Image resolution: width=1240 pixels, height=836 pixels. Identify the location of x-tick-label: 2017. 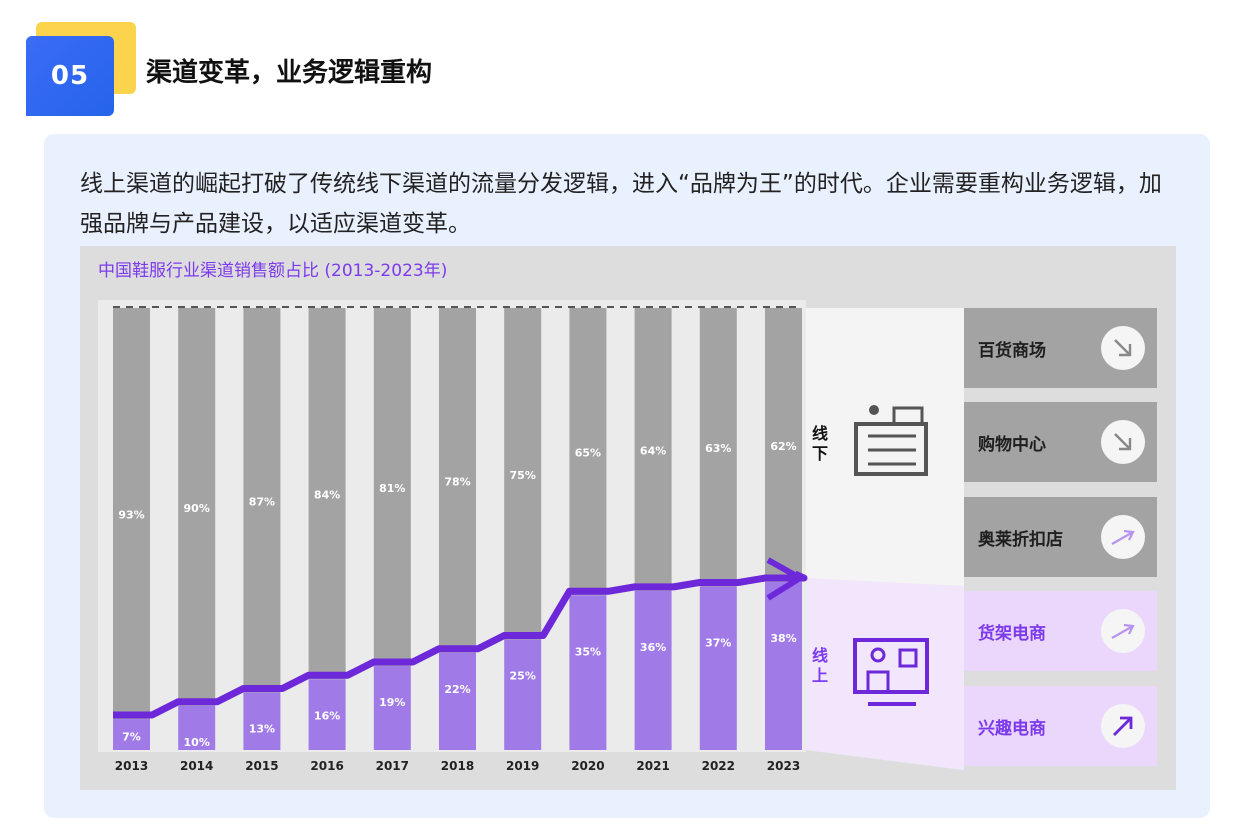
(392, 766).